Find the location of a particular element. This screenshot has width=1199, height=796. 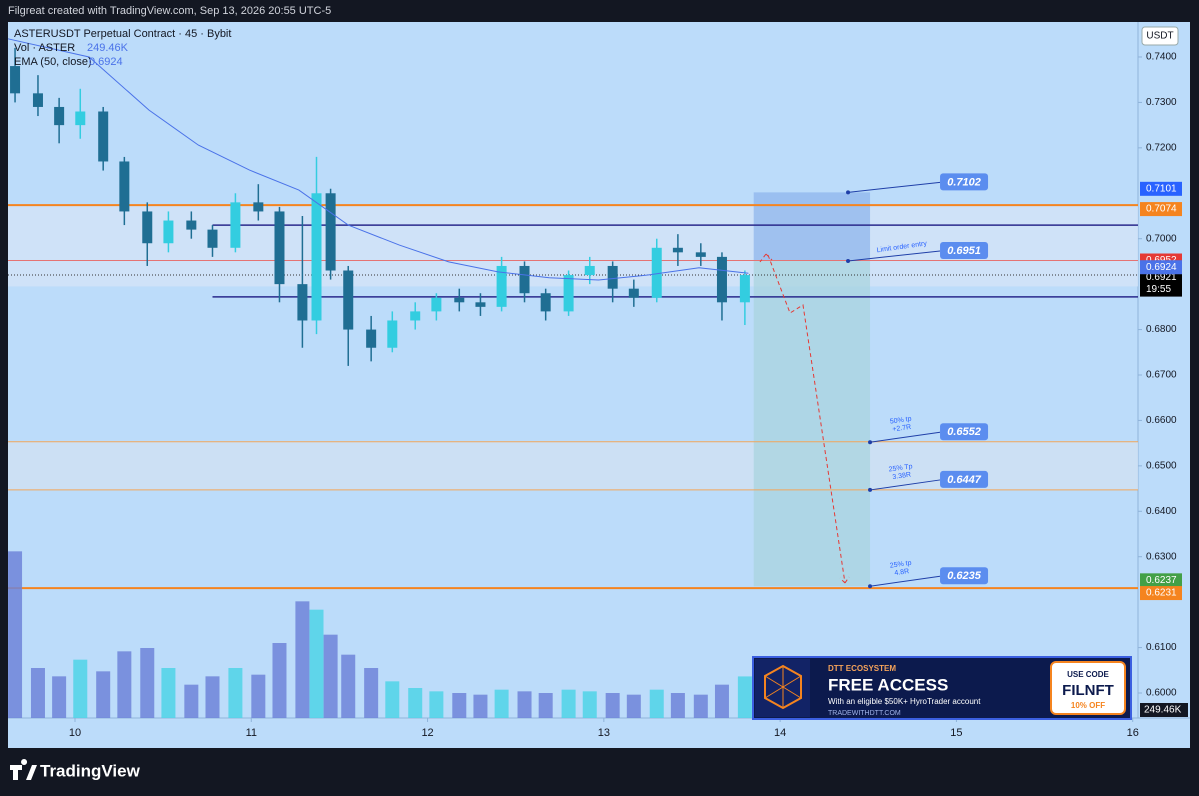

y-tick-label: 0.6600 is located at coordinates (1161, 420).